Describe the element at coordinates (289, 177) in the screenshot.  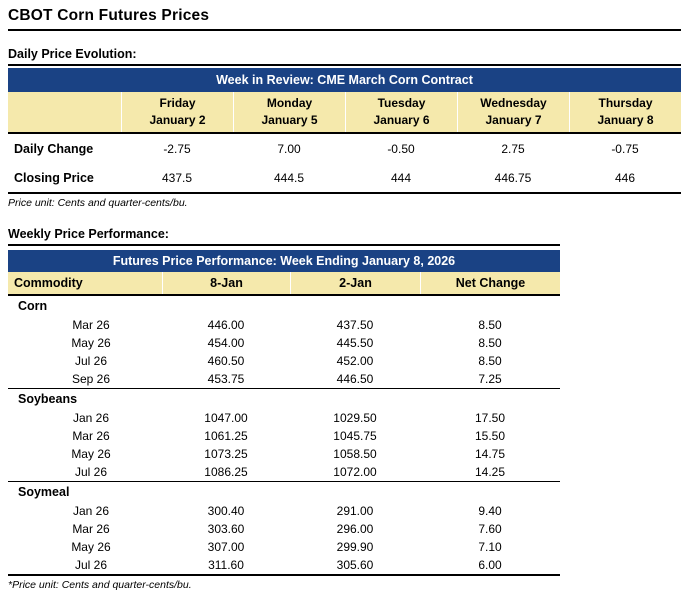
I see `daily-value-cell: 444.5` at that location.